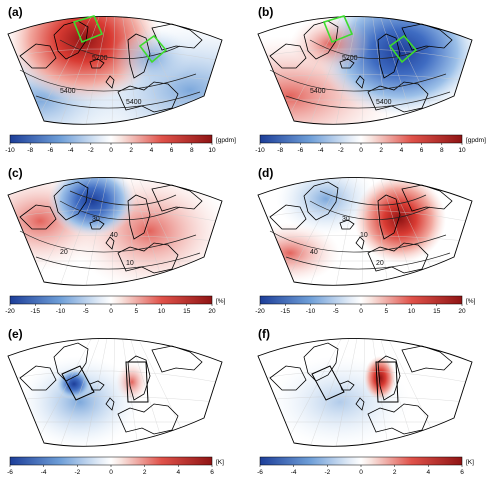 The image size is (500, 483). Describe the element at coordinates (226, 140) in the screenshot. I see `colorbar-unit-label: [gpdm]` at that location.